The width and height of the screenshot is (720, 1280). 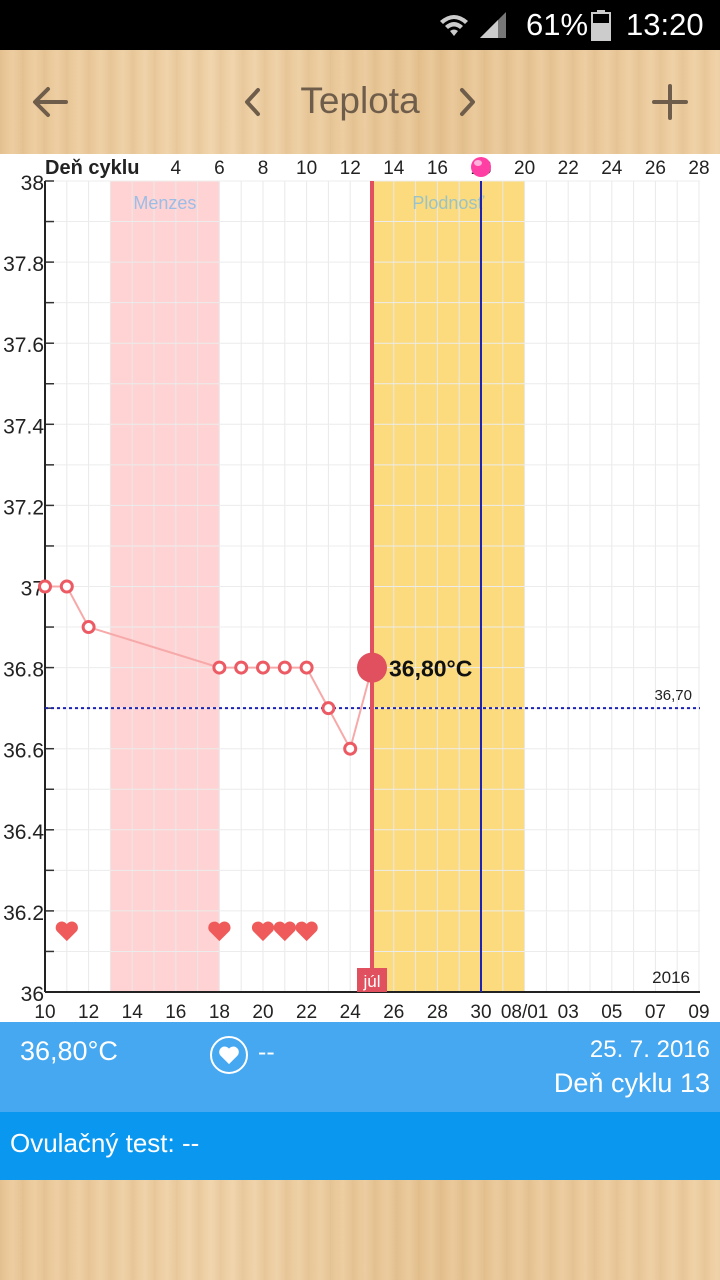 What do you see at coordinates (480, 1012) in the screenshot?
I see `x-tick-label: 30` at bounding box center [480, 1012].